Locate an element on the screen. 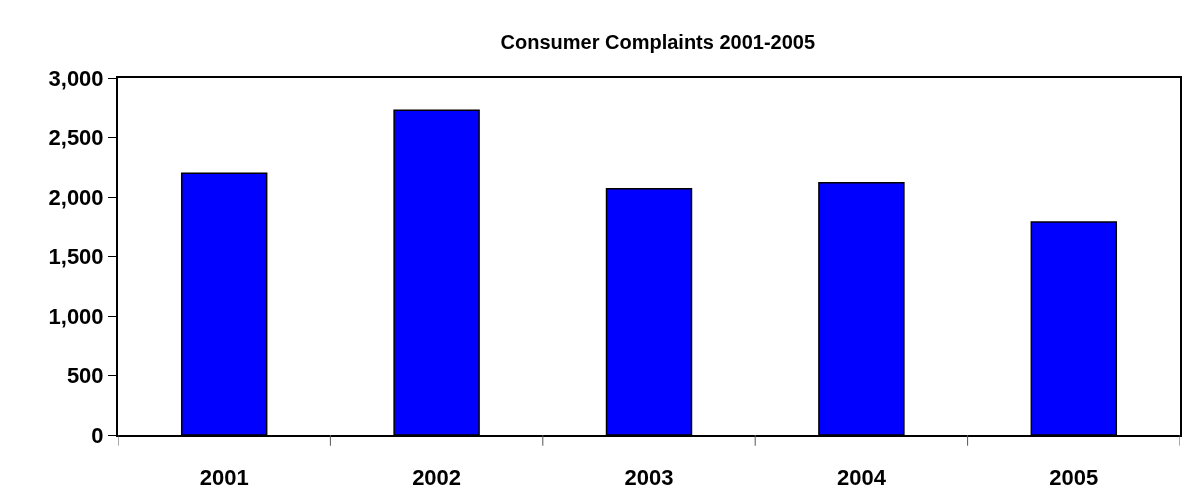 This screenshot has width=1196, height=498. x-tick-label: 2004 is located at coordinates (861, 478).